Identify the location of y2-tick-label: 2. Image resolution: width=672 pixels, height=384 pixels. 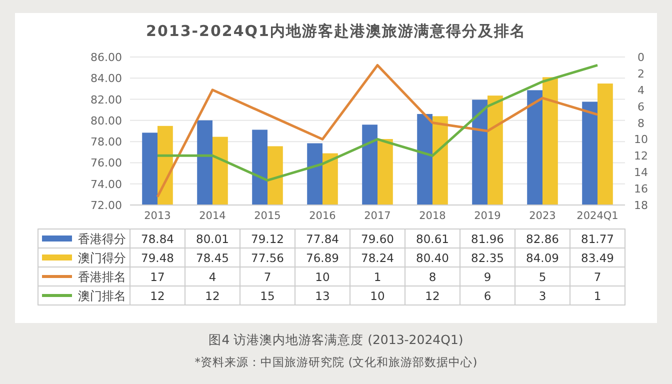
(641, 73).